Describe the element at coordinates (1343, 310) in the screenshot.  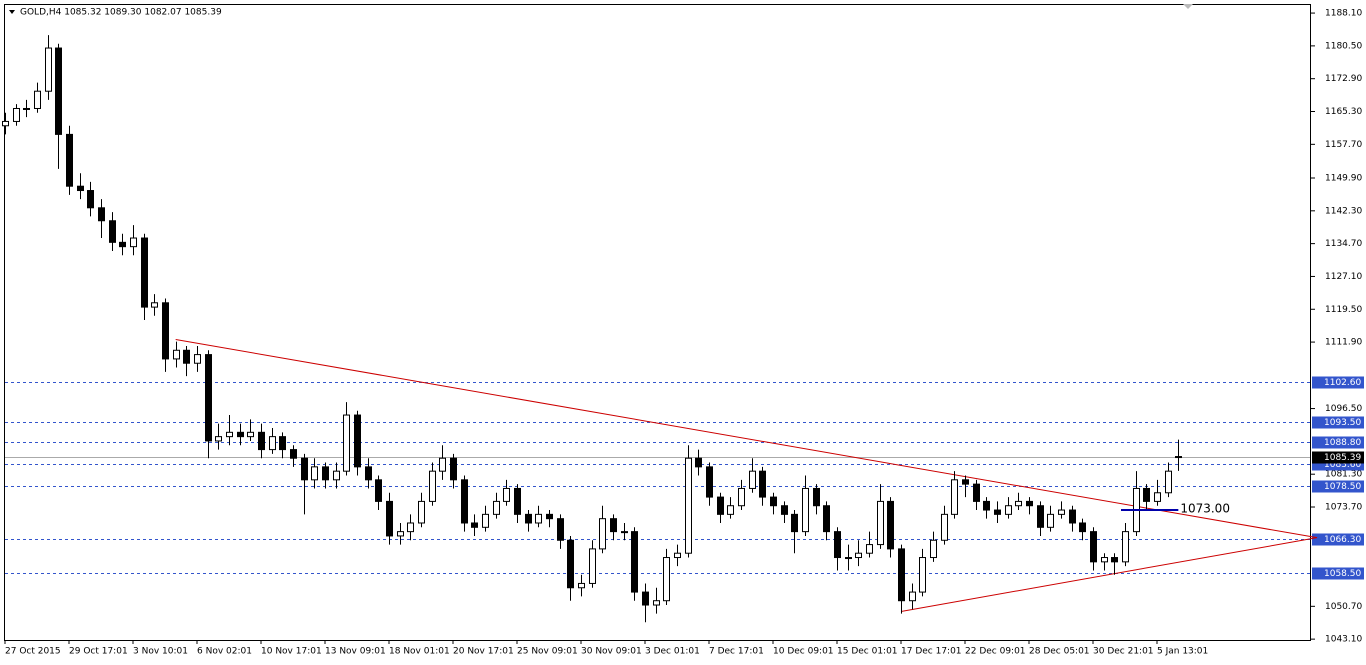
I see `y-tick-label: 1119.50` at that location.